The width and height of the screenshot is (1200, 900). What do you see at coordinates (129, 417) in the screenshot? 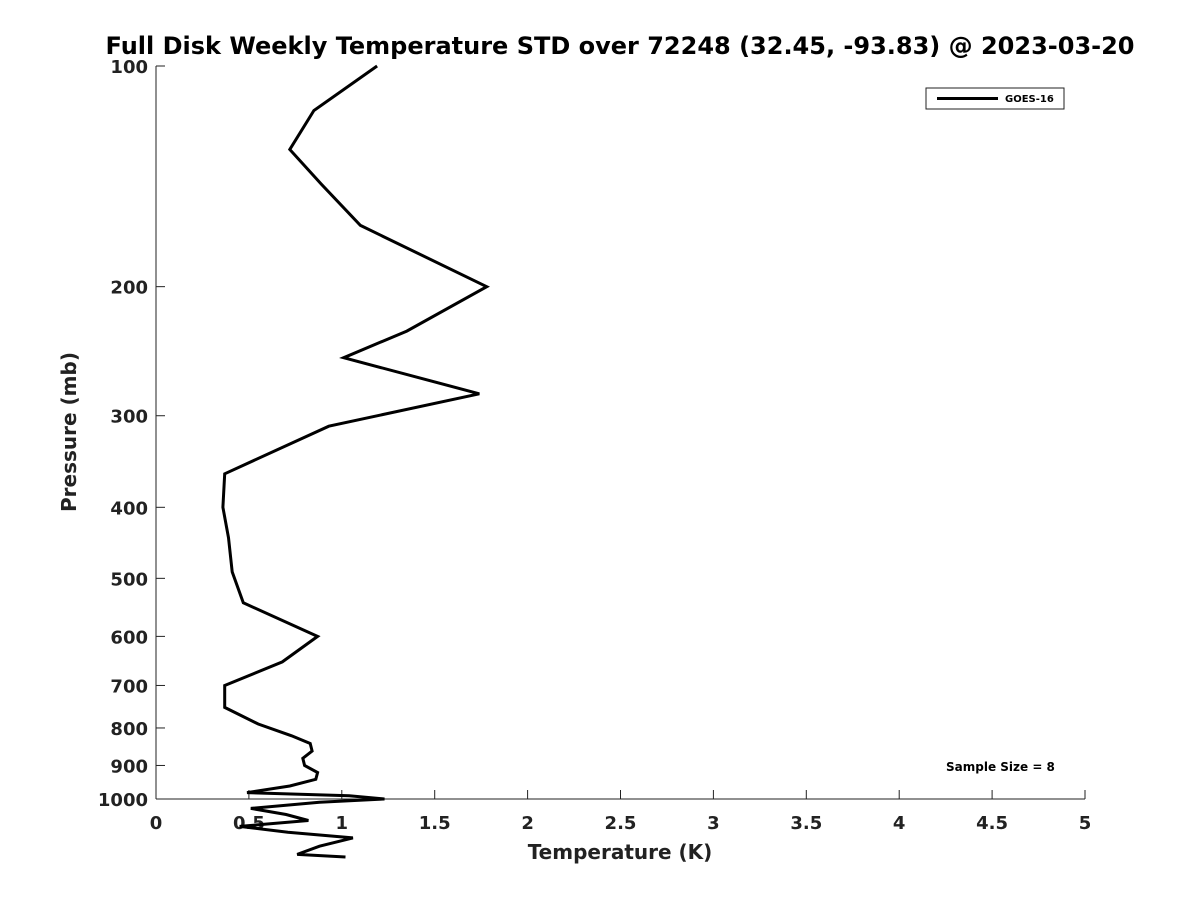
I see `y-tick-label: 300` at bounding box center [129, 417].